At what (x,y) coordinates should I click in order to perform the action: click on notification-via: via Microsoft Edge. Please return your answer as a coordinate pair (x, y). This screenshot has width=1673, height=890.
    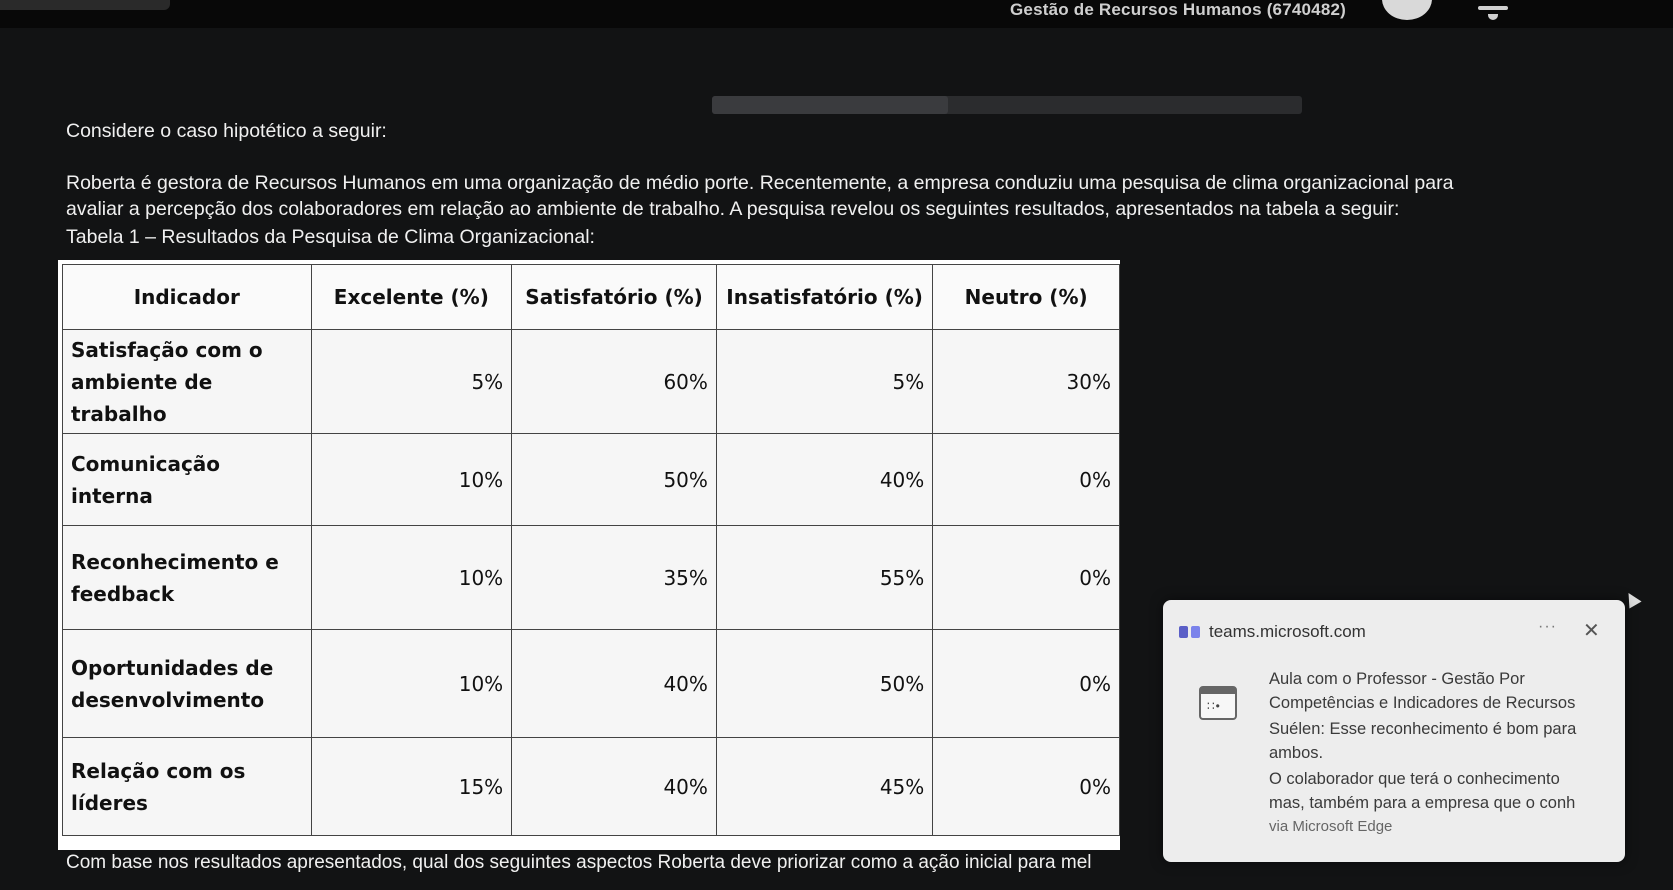
    Looking at the image, I should click on (1331, 826).